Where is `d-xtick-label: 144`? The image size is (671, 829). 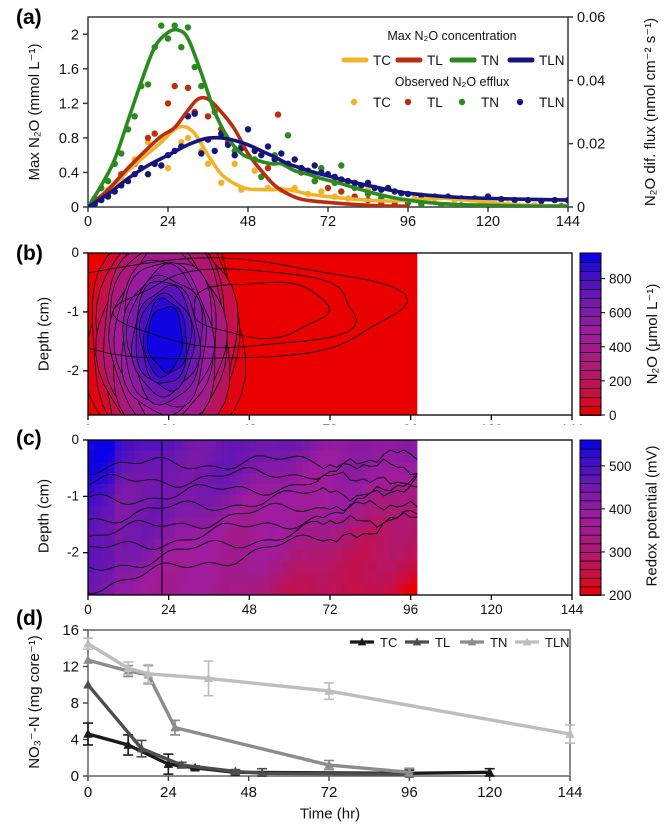 d-xtick-label: 144 is located at coordinates (569, 792).